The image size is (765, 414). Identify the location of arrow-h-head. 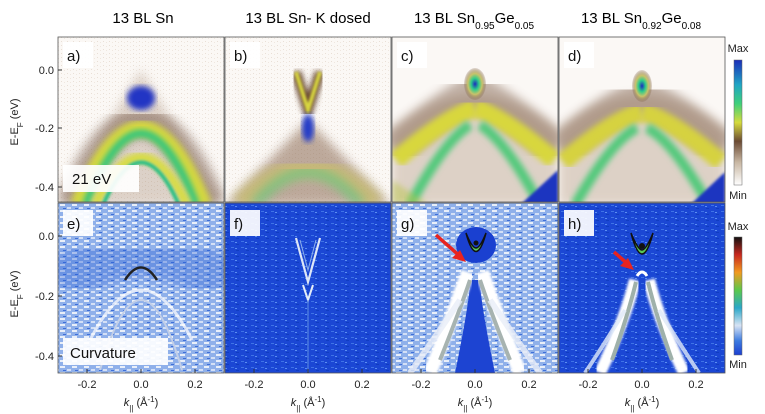
(627, 264).